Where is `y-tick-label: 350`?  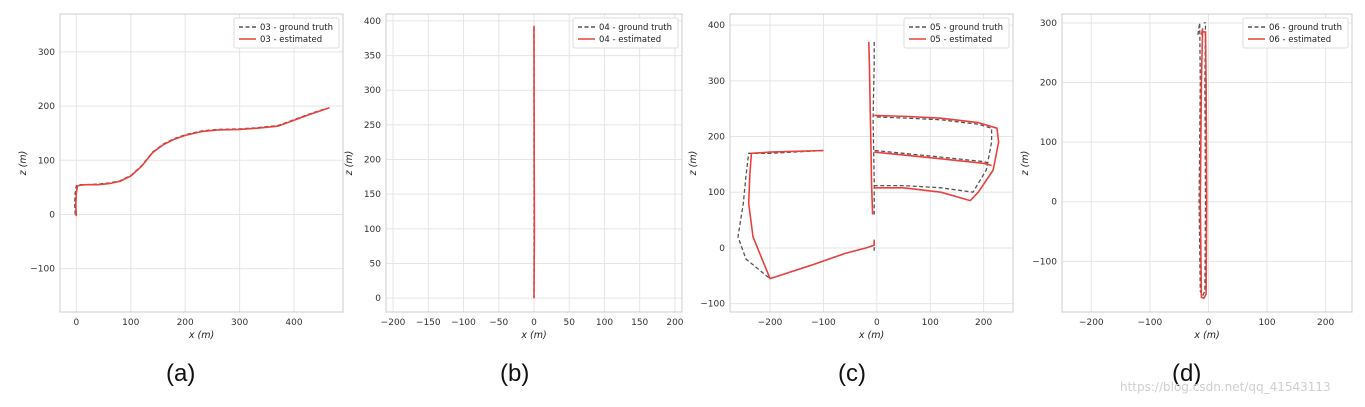 y-tick-label: 350 is located at coordinates (372, 57).